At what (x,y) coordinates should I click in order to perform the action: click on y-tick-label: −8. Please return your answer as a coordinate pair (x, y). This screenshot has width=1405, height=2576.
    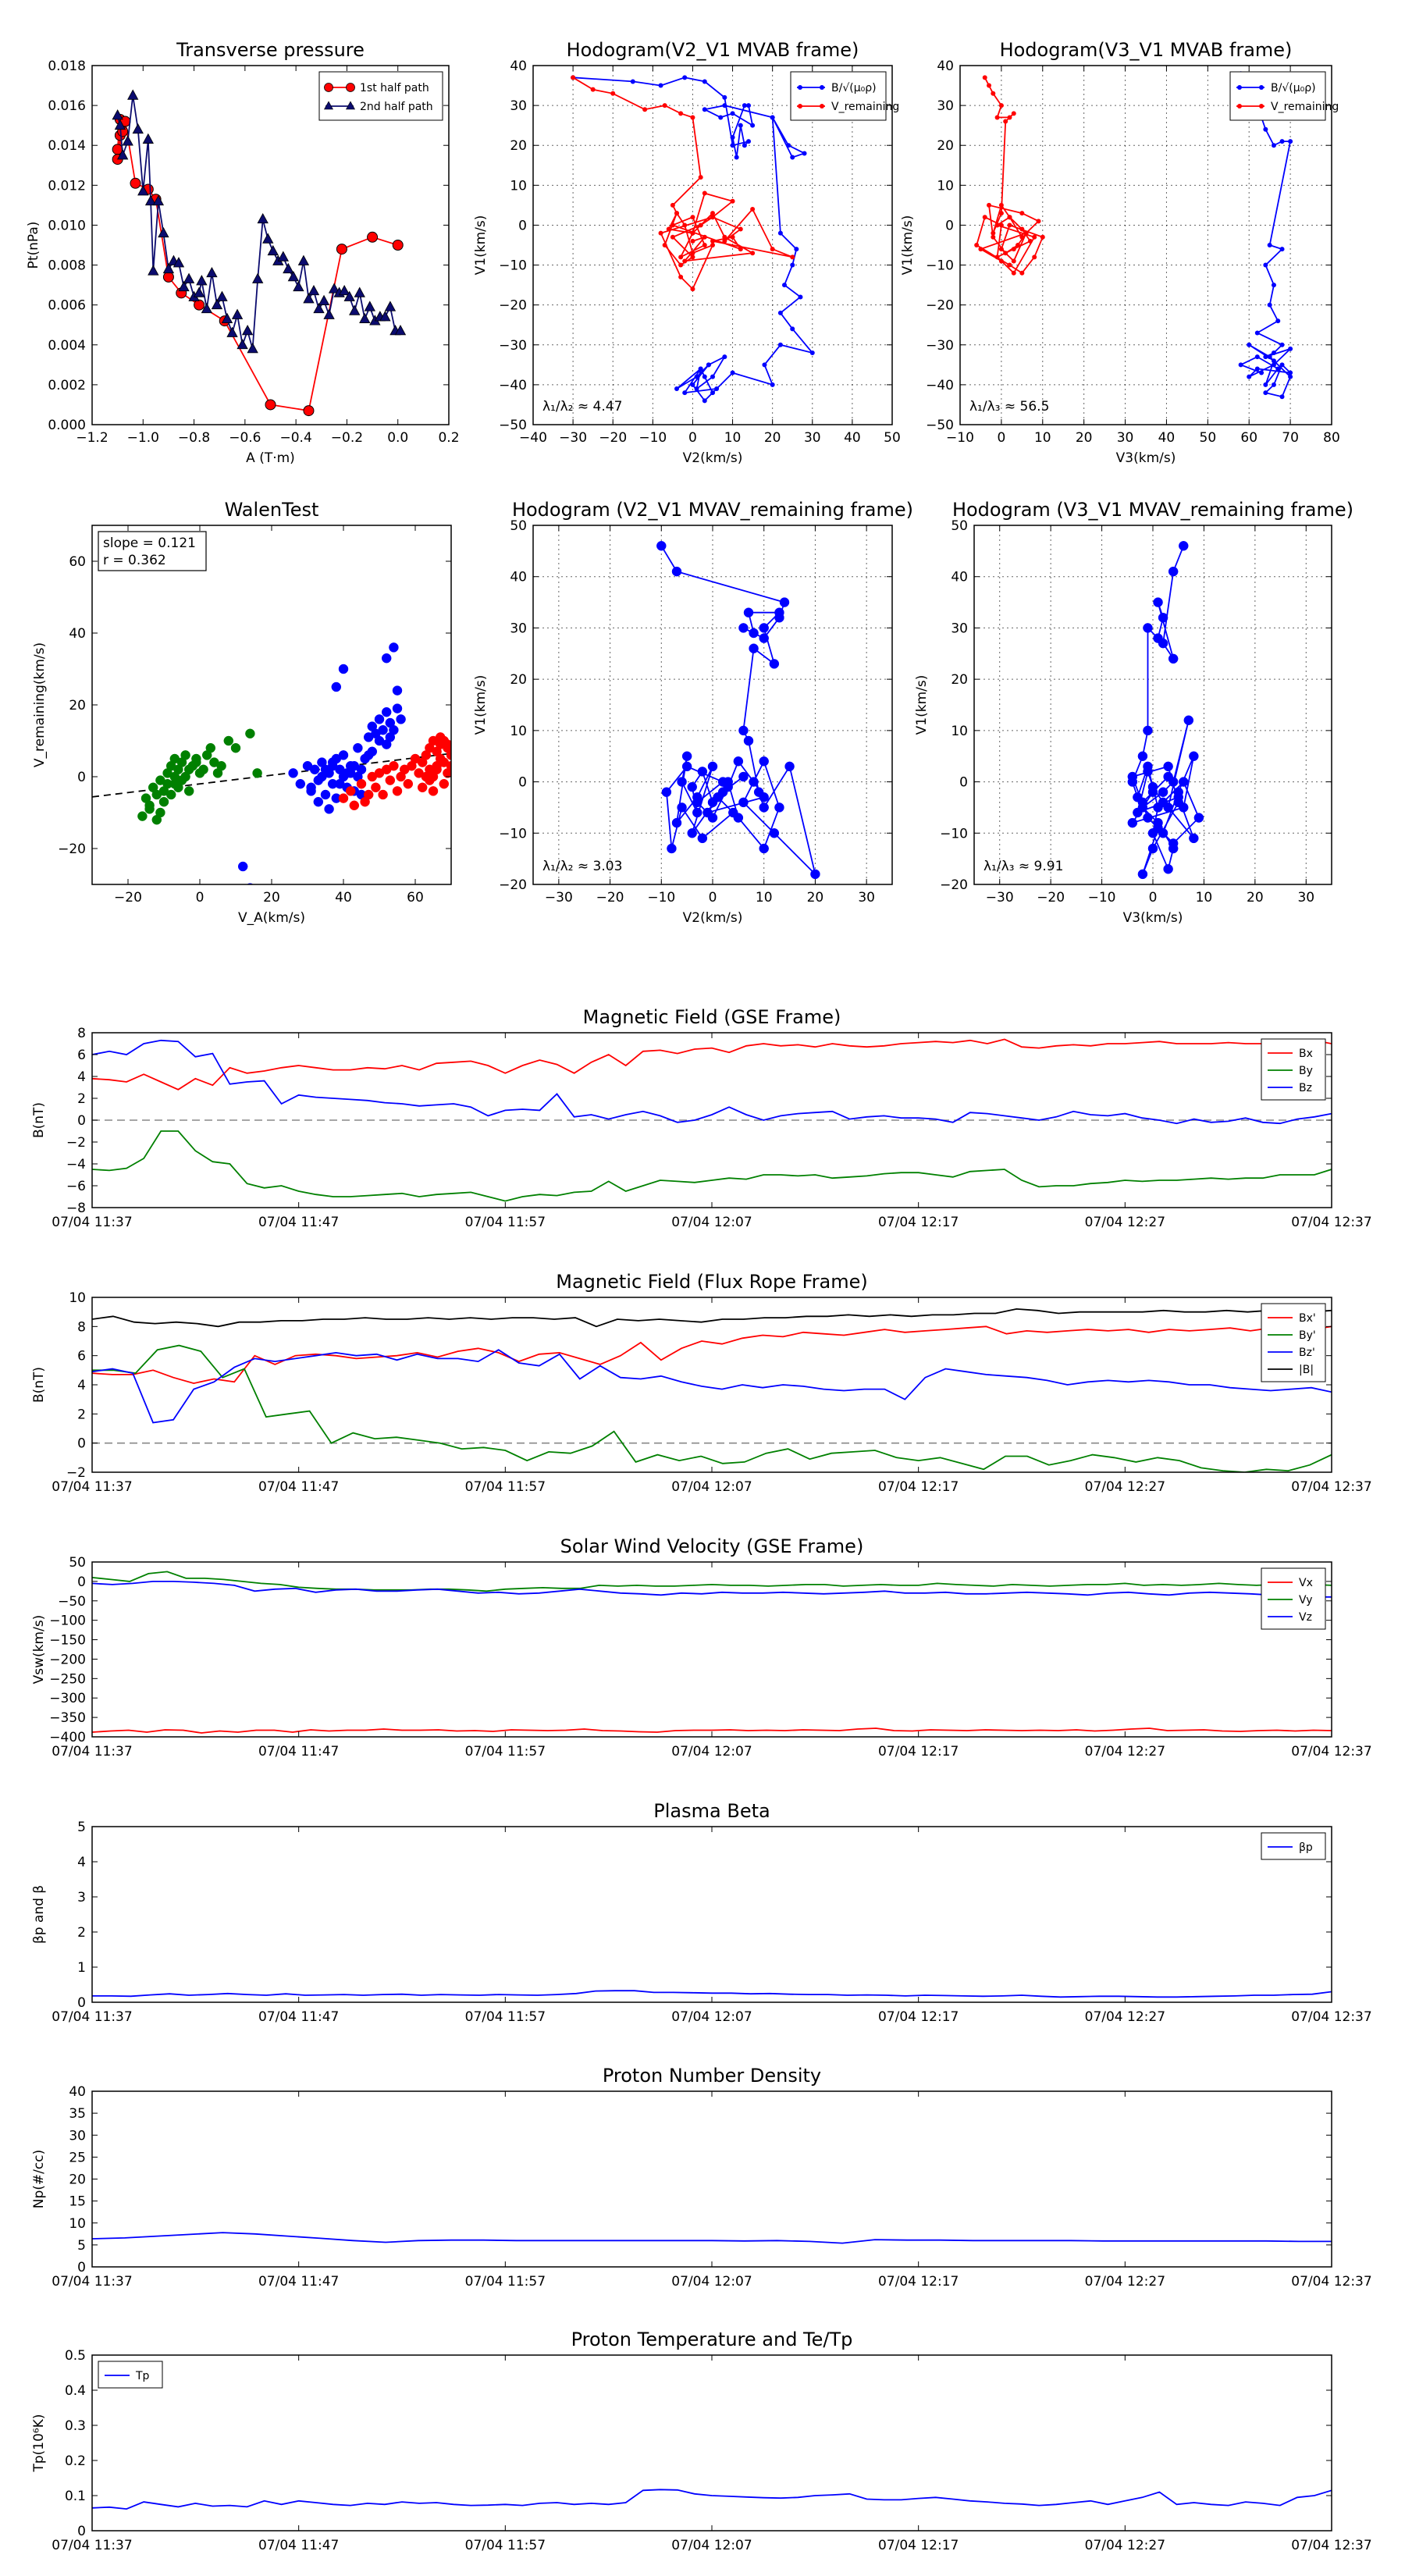
    Looking at the image, I should click on (76, 1208).